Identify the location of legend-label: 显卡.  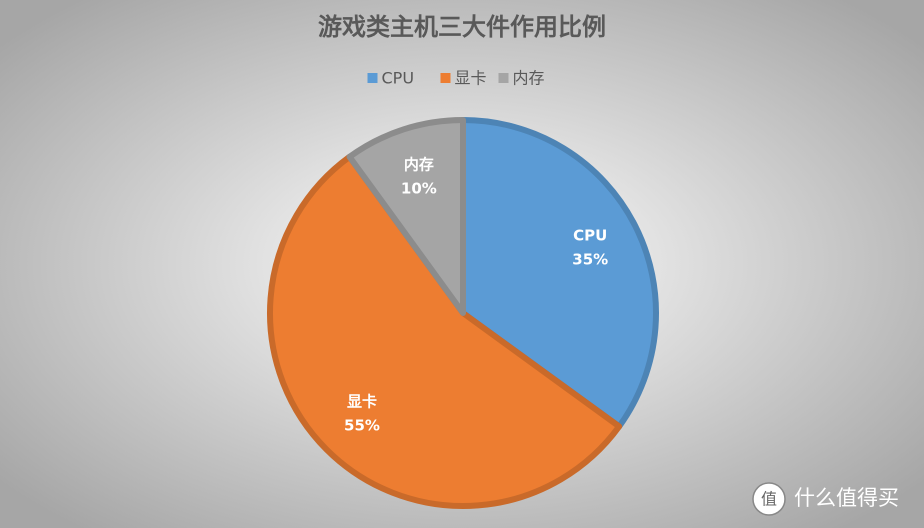
(471, 78).